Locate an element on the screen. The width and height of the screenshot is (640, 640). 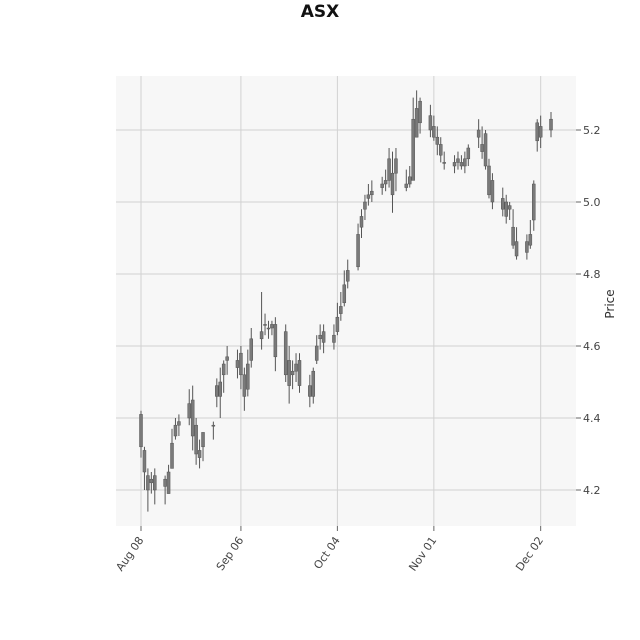
x-tick-label: Oct 04 is located at coordinates (327, 552).